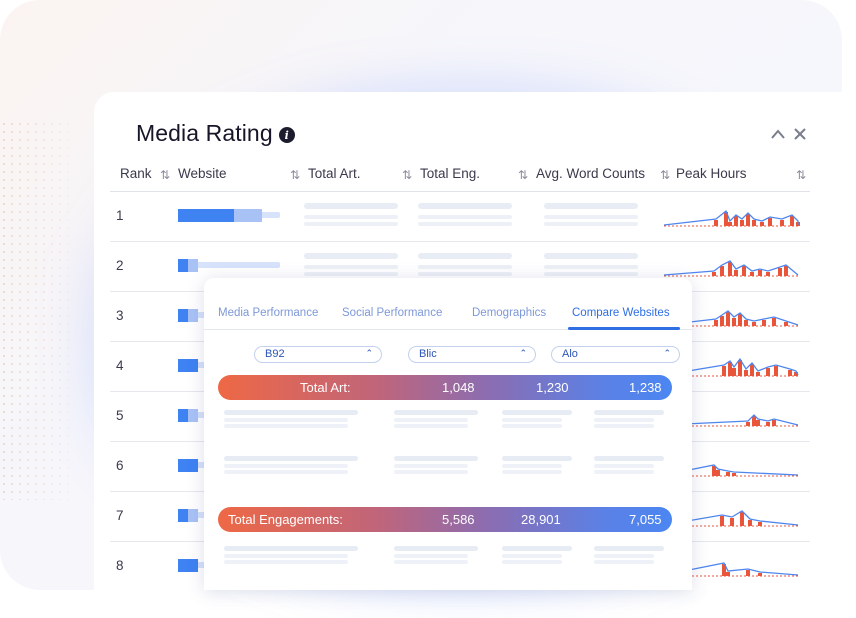 This screenshot has width=856, height=618. I want to click on window-controls, so click(789, 134).